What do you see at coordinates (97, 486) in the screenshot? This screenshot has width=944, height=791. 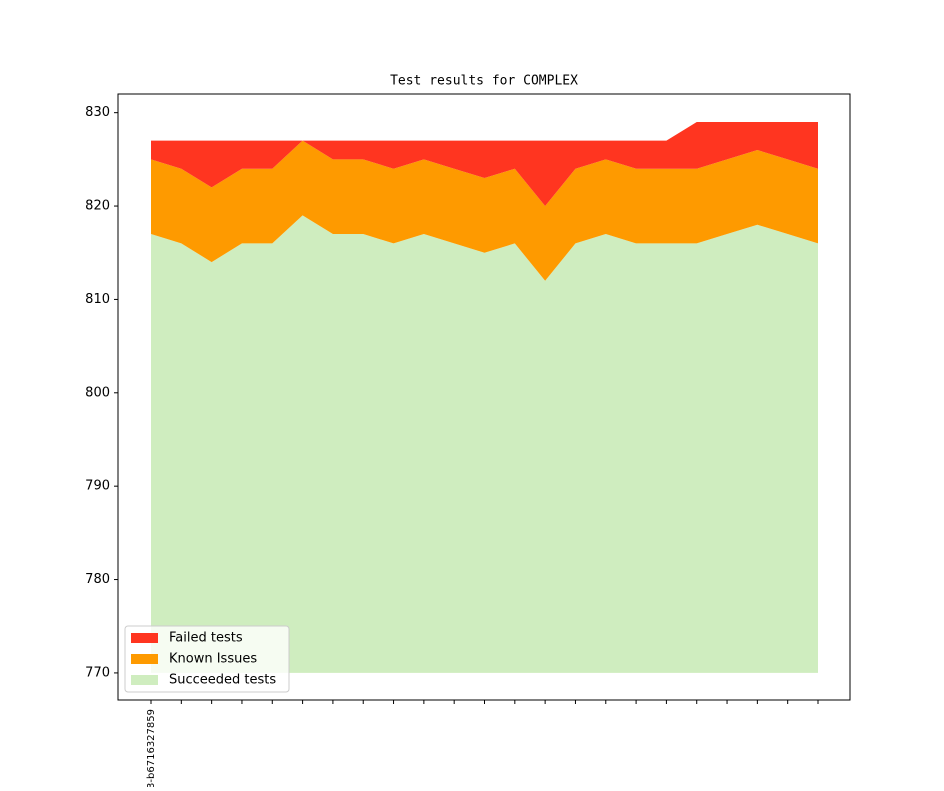 I see `y-tick-label: 790` at bounding box center [97, 486].